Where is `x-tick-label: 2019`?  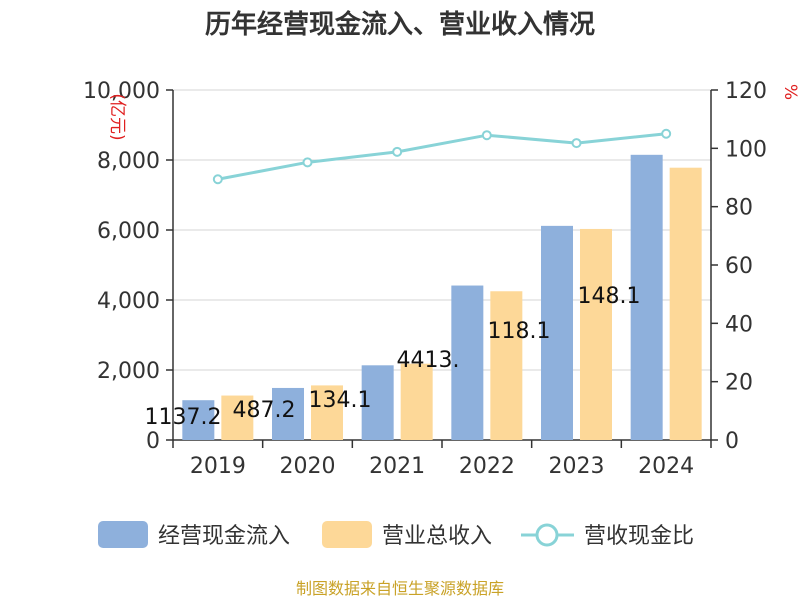 x-tick-label: 2019 is located at coordinates (218, 466).